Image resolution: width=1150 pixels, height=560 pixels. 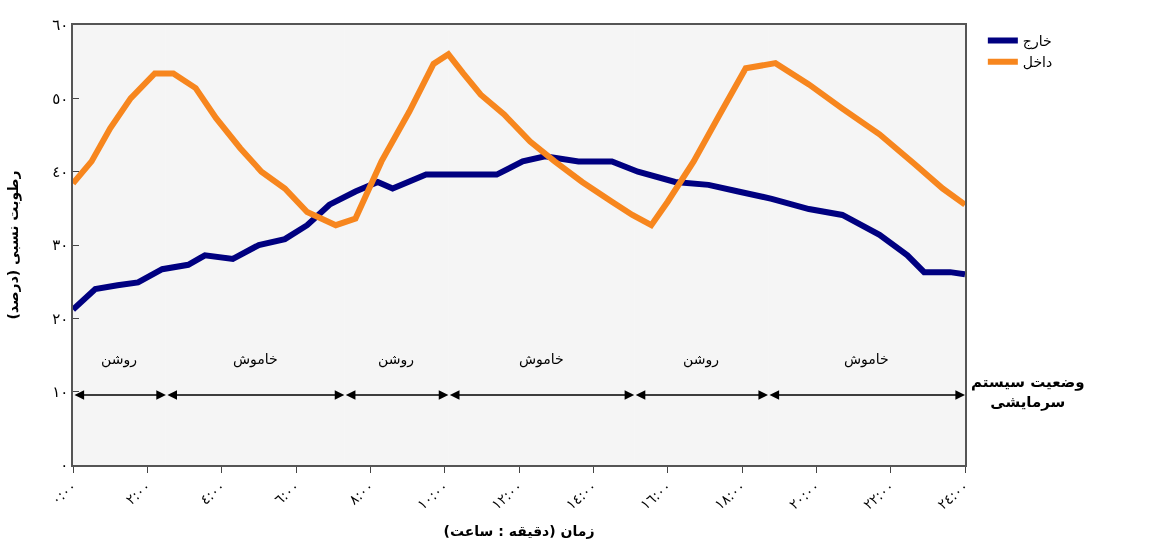 I want to click on x-tick-label: ٤:٠٠, so click(x=212, y=492).